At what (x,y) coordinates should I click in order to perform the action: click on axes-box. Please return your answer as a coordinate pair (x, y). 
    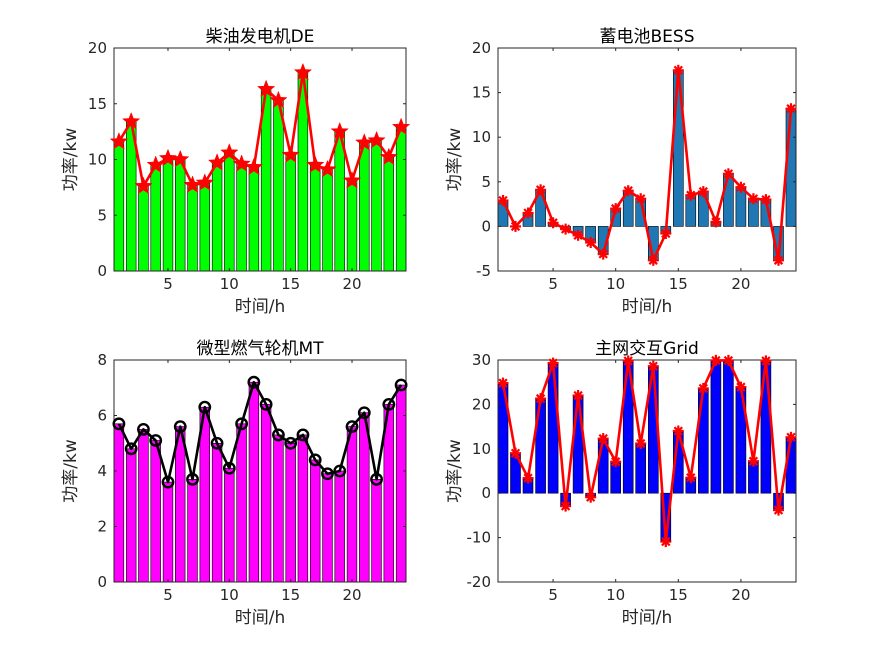
    Looking at the image, I should click on (647, 471).